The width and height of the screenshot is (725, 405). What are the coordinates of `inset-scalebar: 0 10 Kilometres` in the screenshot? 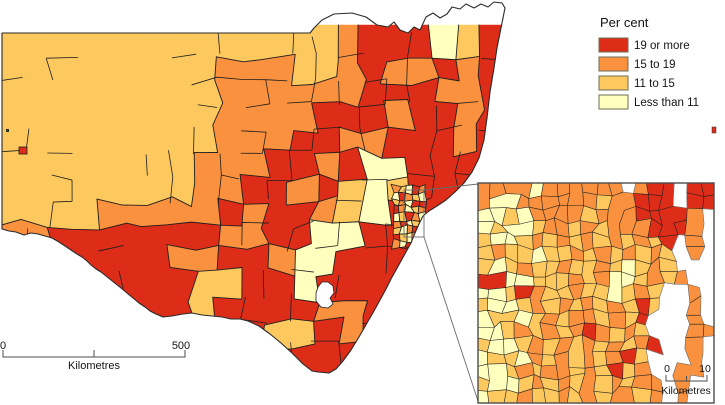 It's located at (686, 380).